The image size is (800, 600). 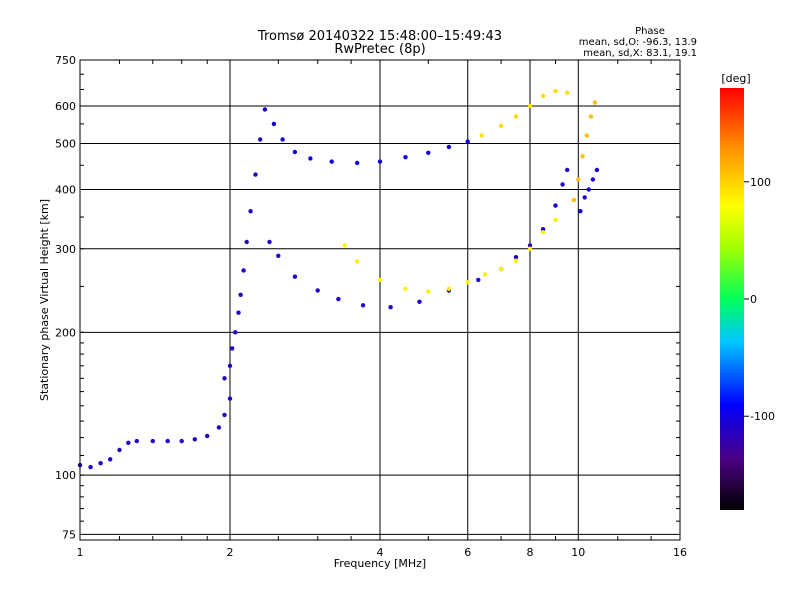 I want to click on y-tick-label: 100, so click(x=65, y=475).